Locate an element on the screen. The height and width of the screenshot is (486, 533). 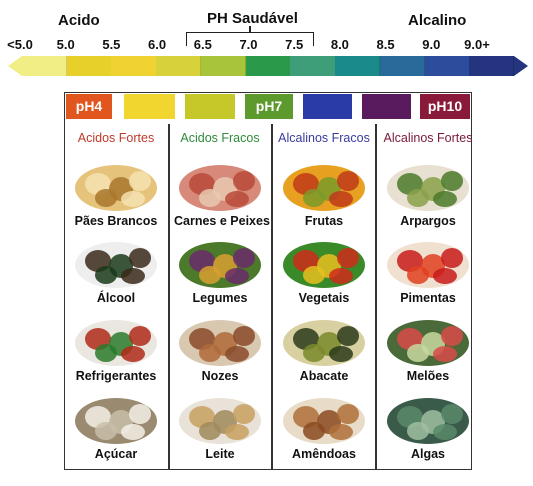
healthy-ph-label: PH Saudável is located at coordinates (252, 18).